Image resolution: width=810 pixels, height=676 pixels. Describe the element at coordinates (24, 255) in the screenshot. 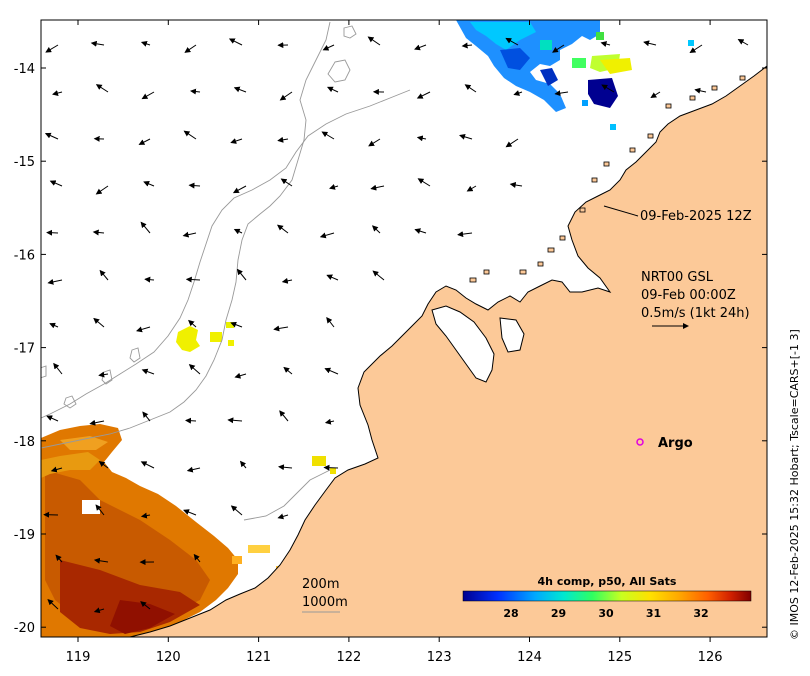

I see `y-tick-label: -16` at that location.